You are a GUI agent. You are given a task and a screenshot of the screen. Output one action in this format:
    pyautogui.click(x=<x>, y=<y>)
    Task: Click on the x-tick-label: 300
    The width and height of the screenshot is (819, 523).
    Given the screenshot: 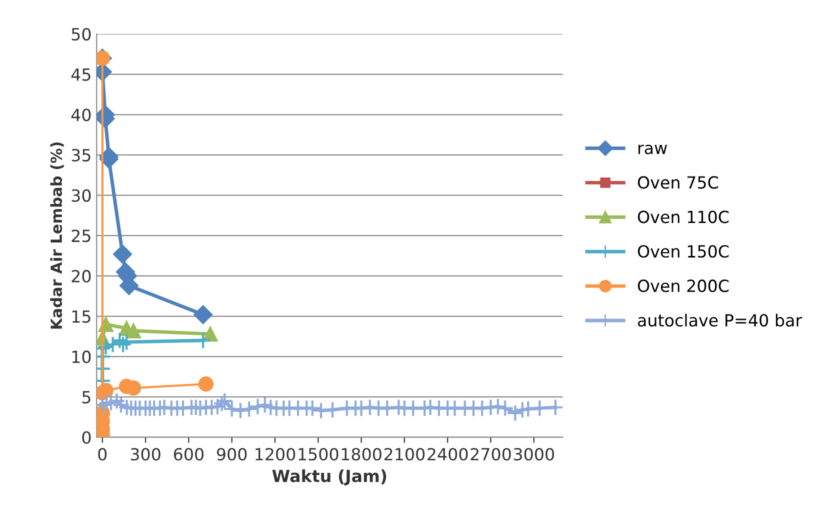 What is the action you would take?
    pyautogui.click(x=145, y=454)
    